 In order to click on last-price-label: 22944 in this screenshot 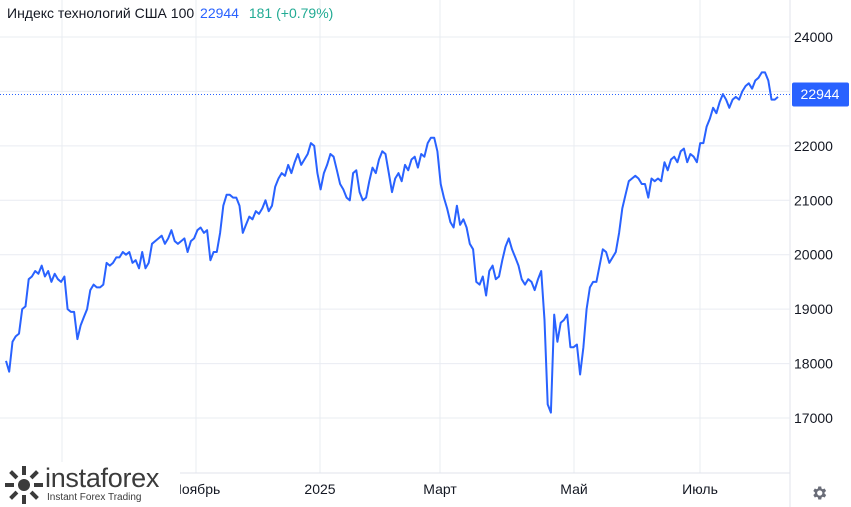, I will do `click(820, 94)`.